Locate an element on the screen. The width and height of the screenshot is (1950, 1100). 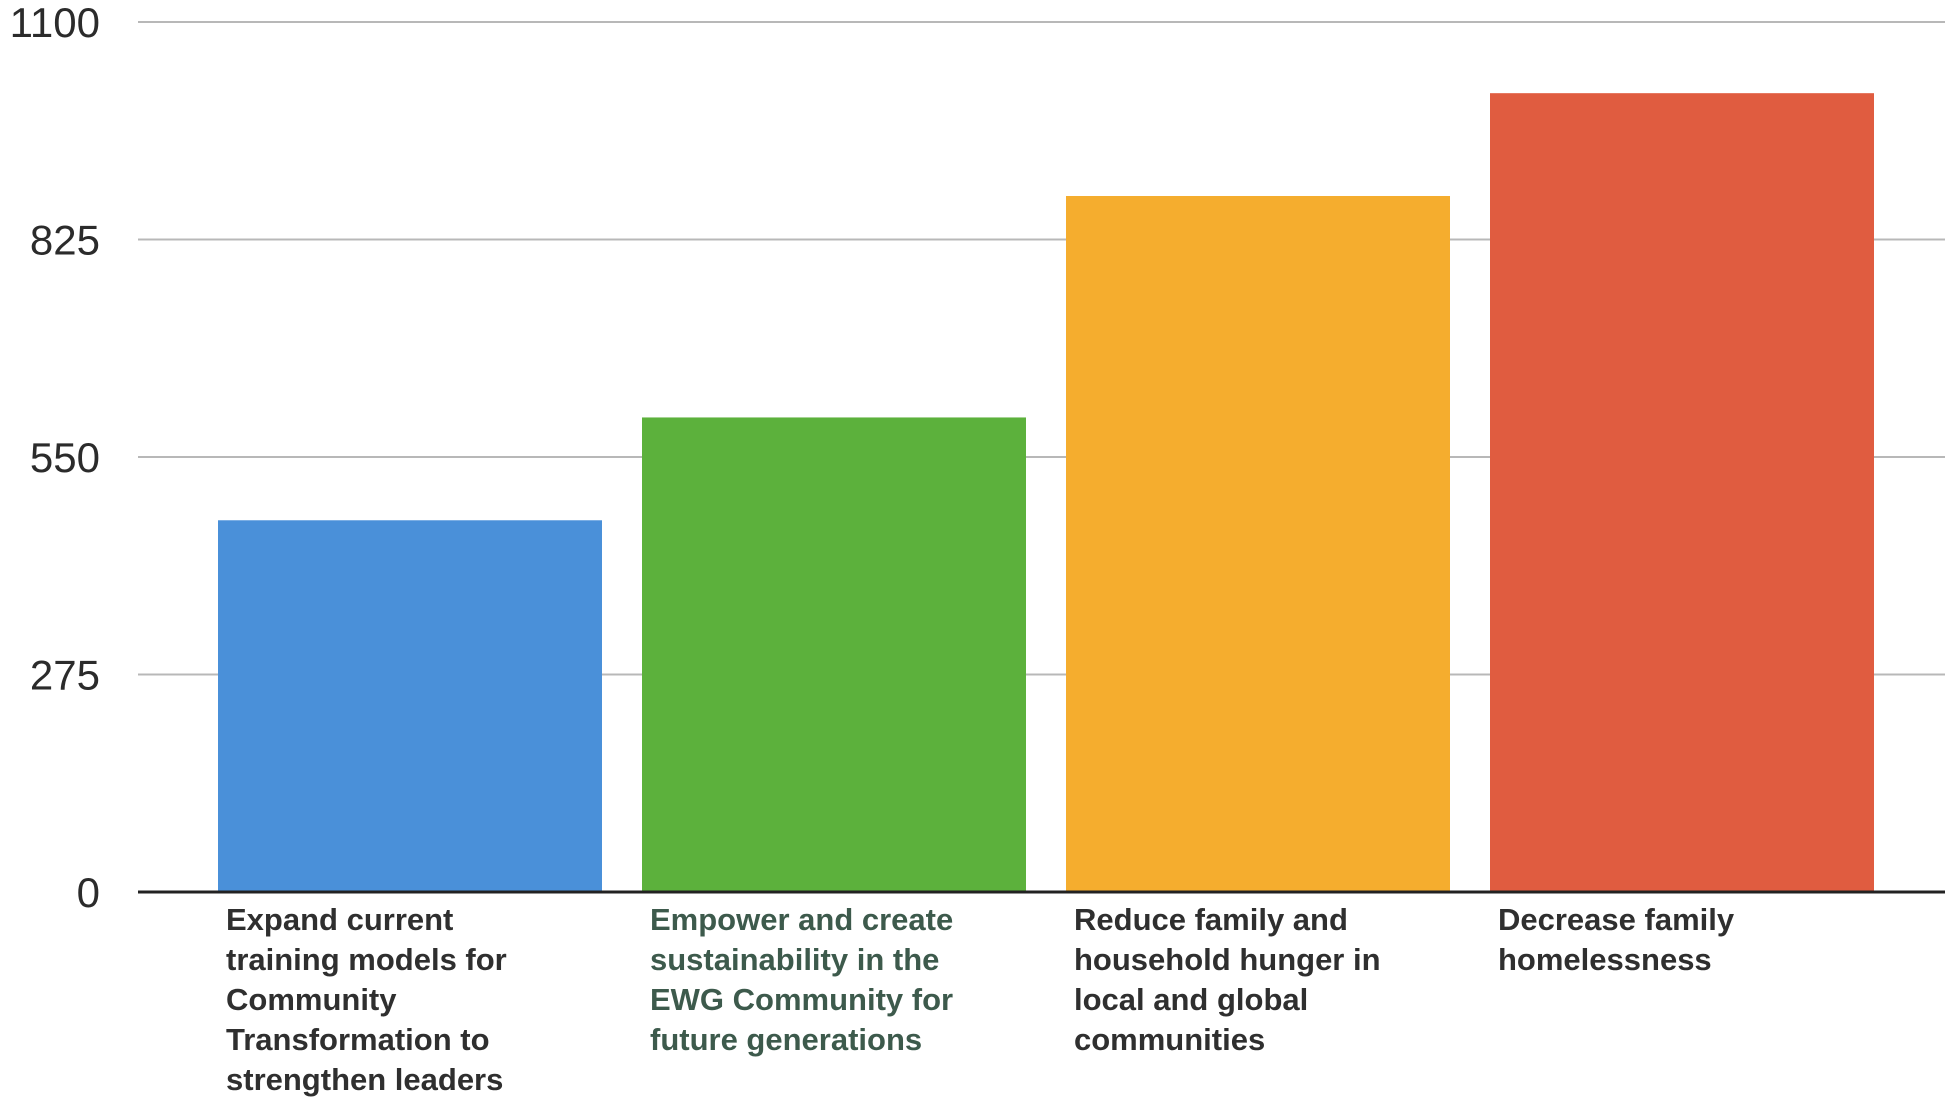
x-category-label: Decrease family homelessness is located at coordinates (1616, 939).